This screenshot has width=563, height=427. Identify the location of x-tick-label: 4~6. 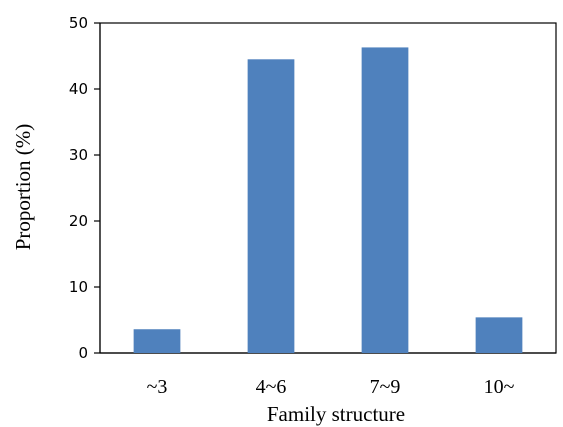
(271, 387).